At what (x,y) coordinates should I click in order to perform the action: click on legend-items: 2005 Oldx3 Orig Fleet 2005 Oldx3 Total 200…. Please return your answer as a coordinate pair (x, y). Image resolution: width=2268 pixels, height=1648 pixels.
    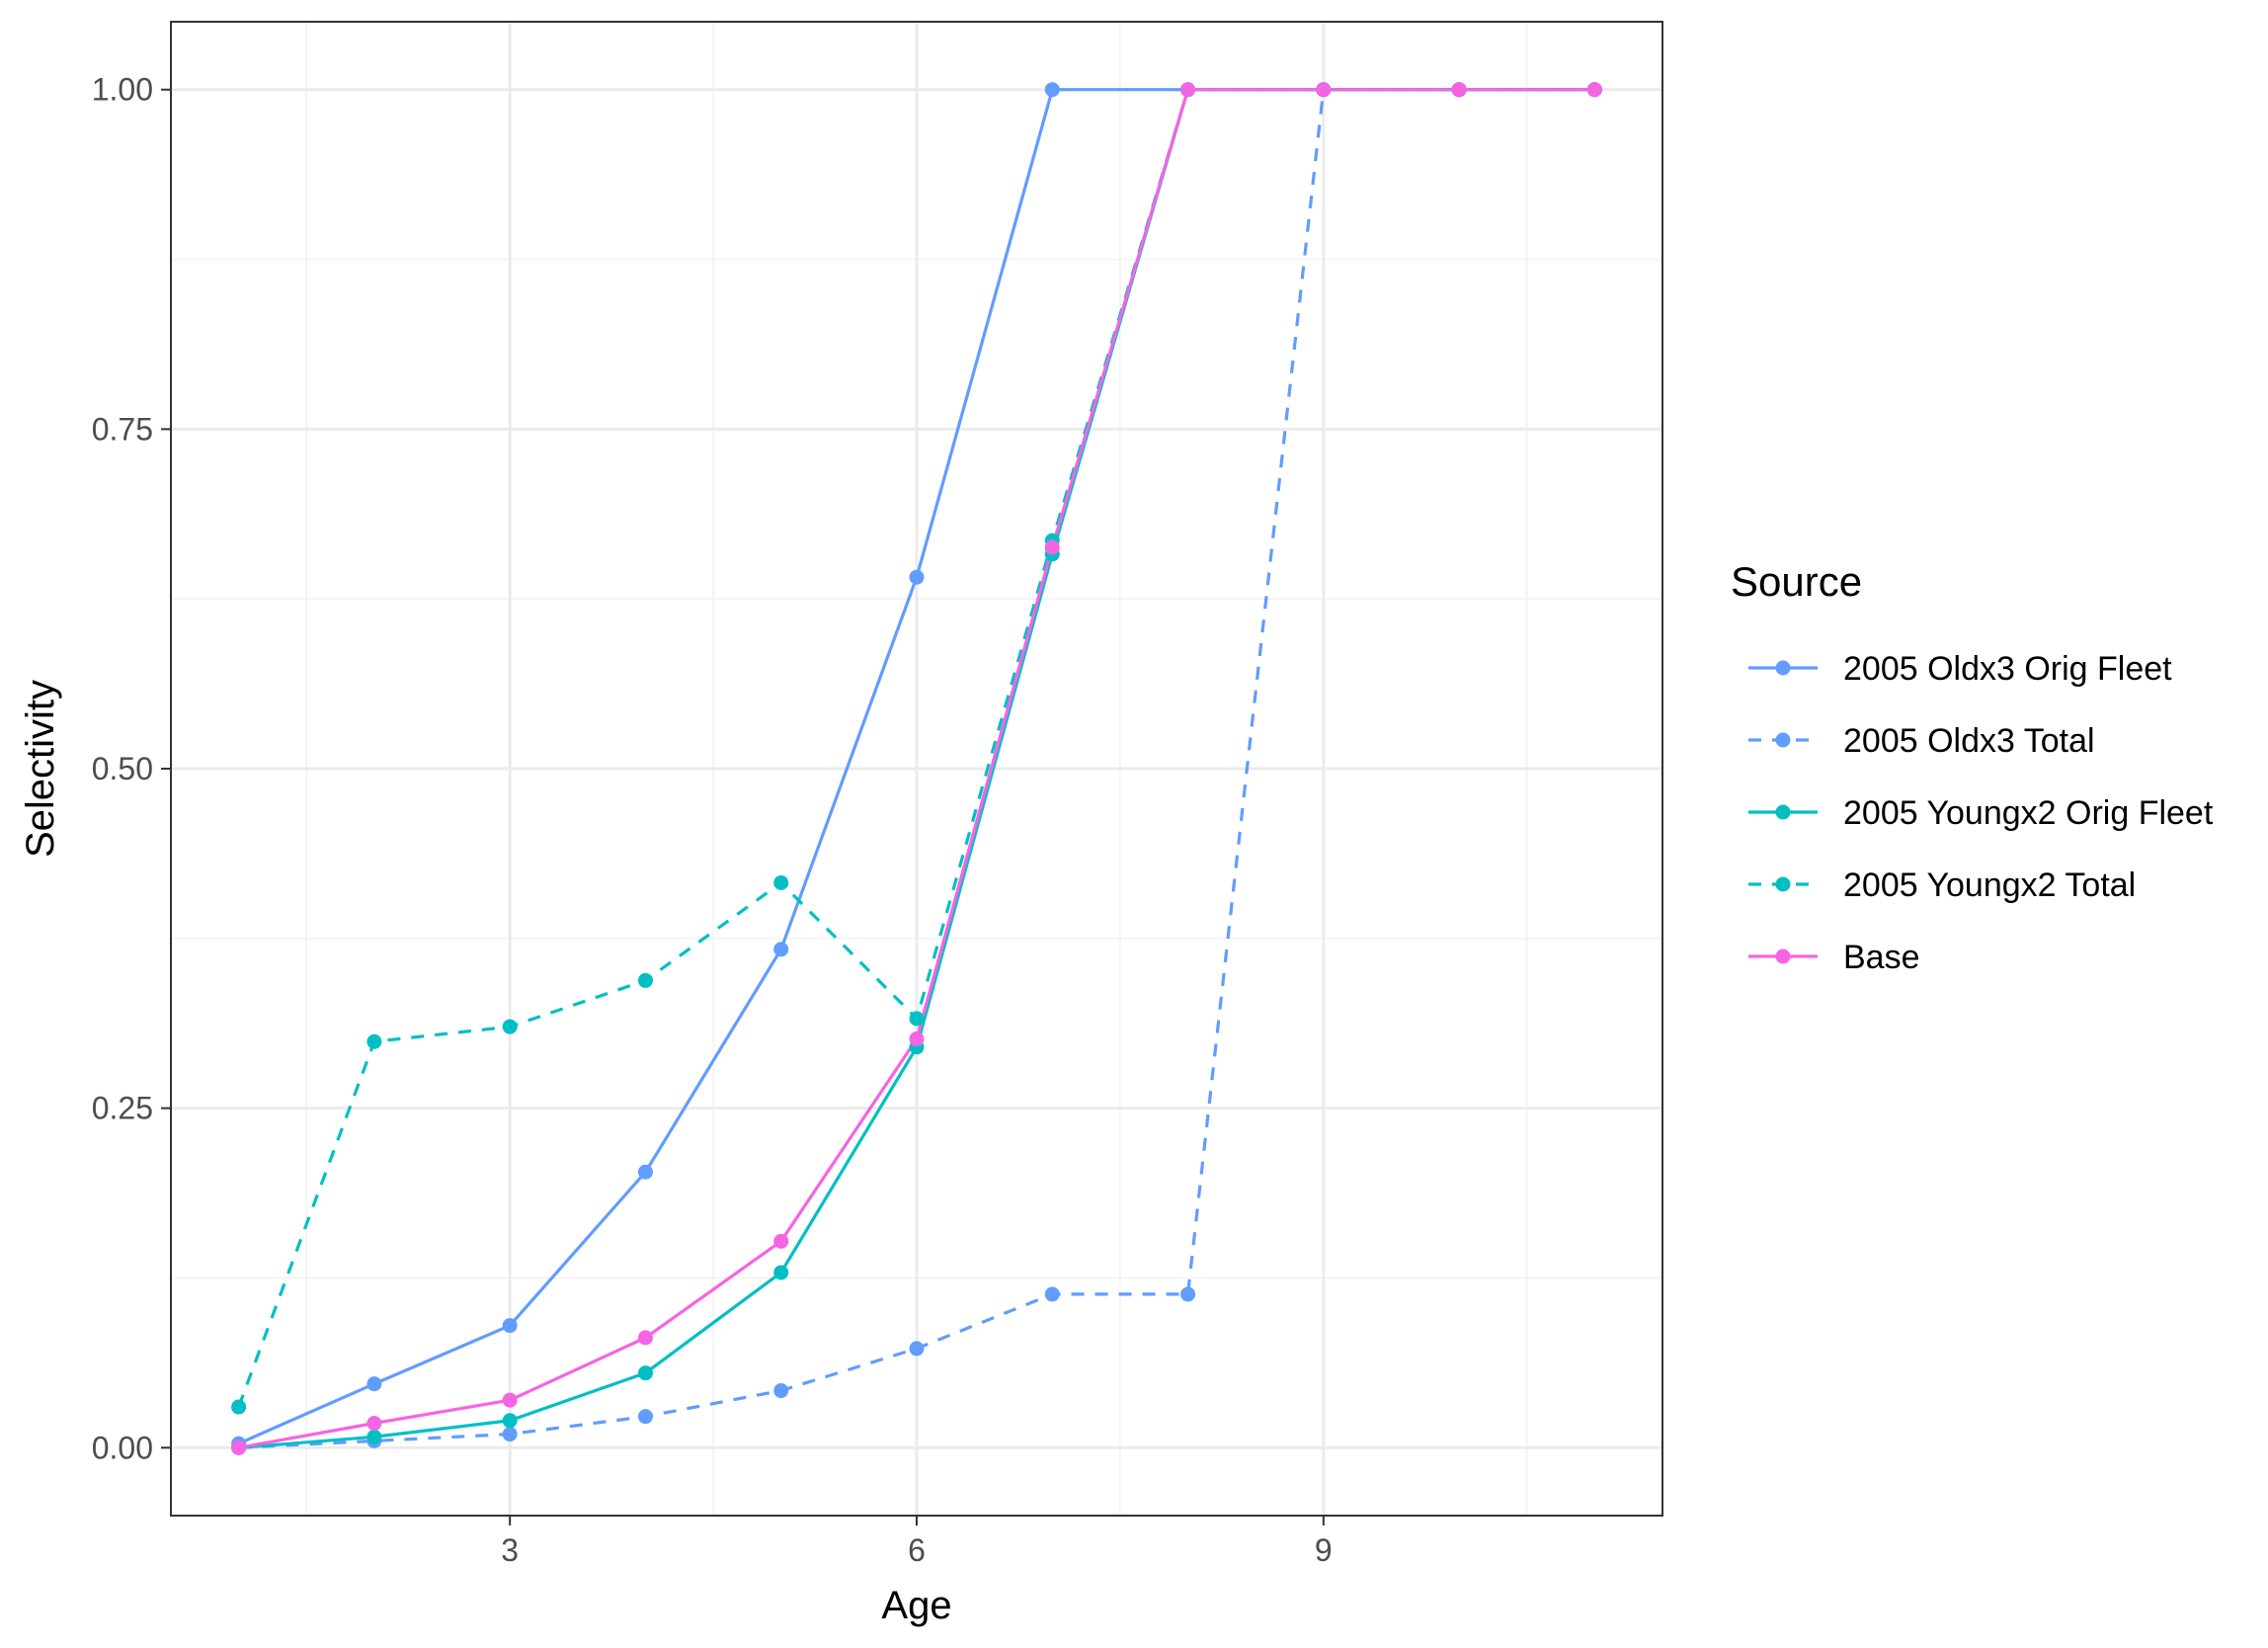
    Looking at the image, I should click on (1981, 813).